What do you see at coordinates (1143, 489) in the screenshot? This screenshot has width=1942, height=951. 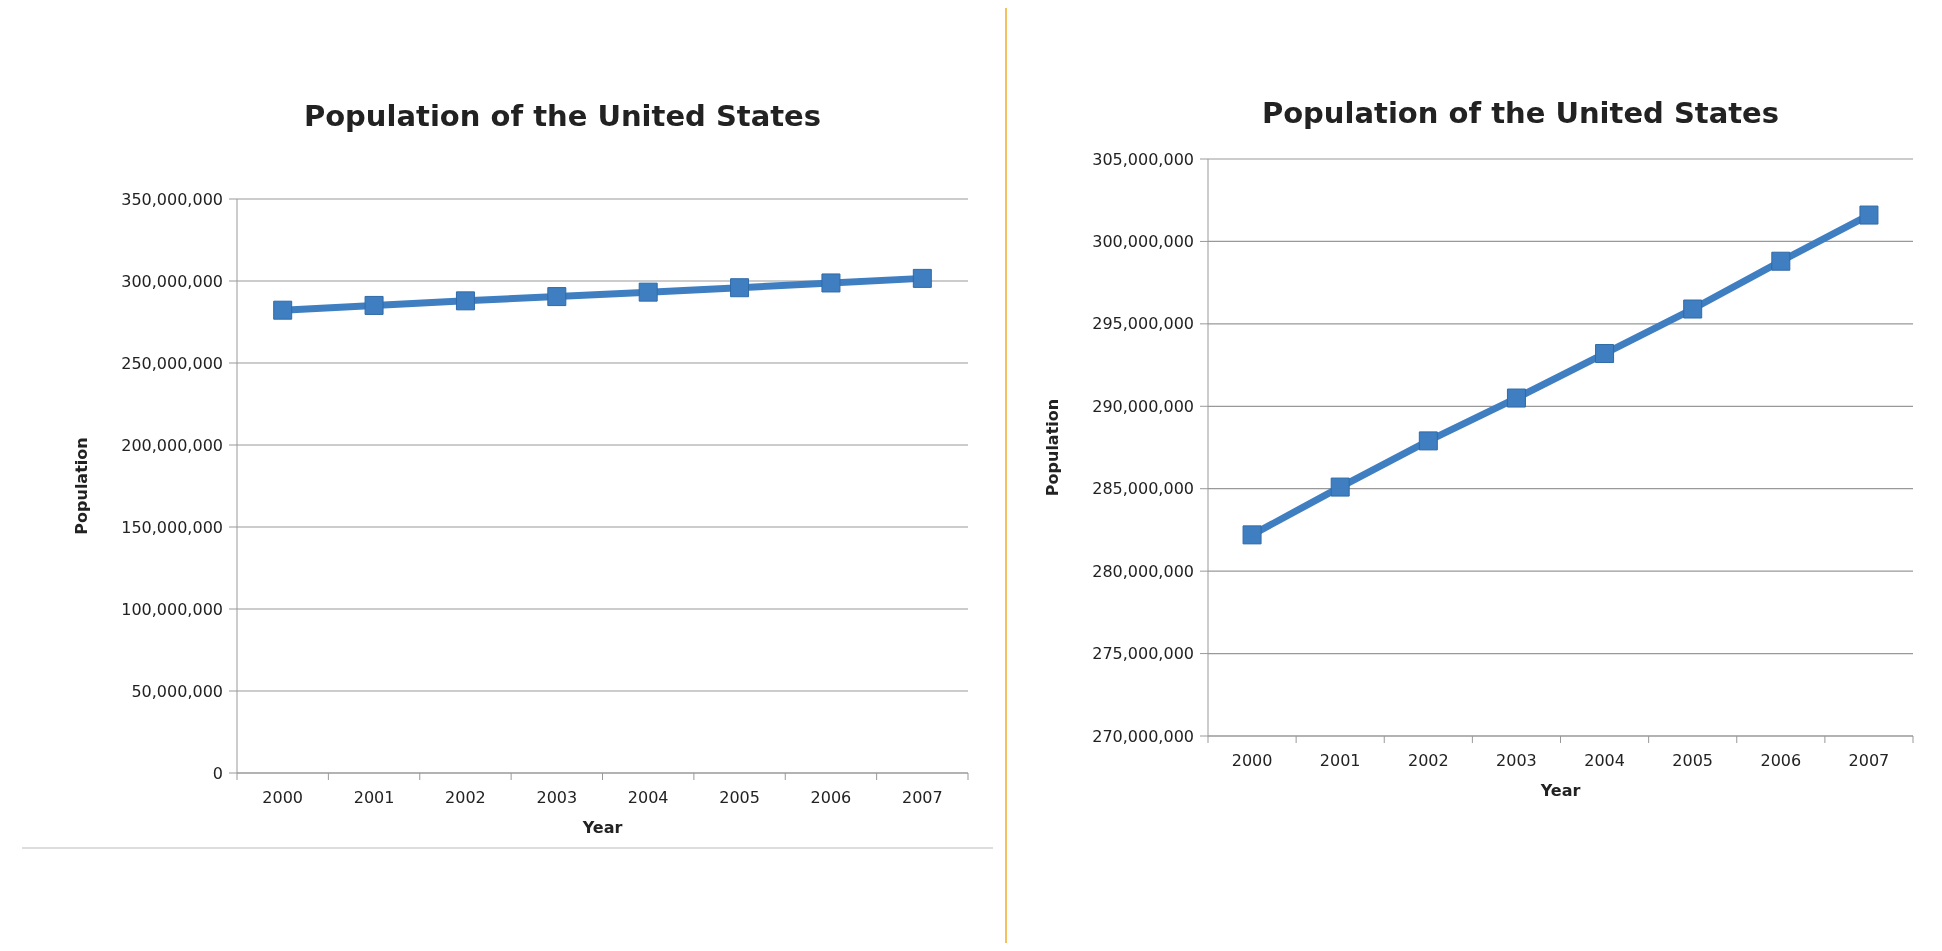 I see `y-tick-label: 285,000,000` at bounding box center [1143, 489].